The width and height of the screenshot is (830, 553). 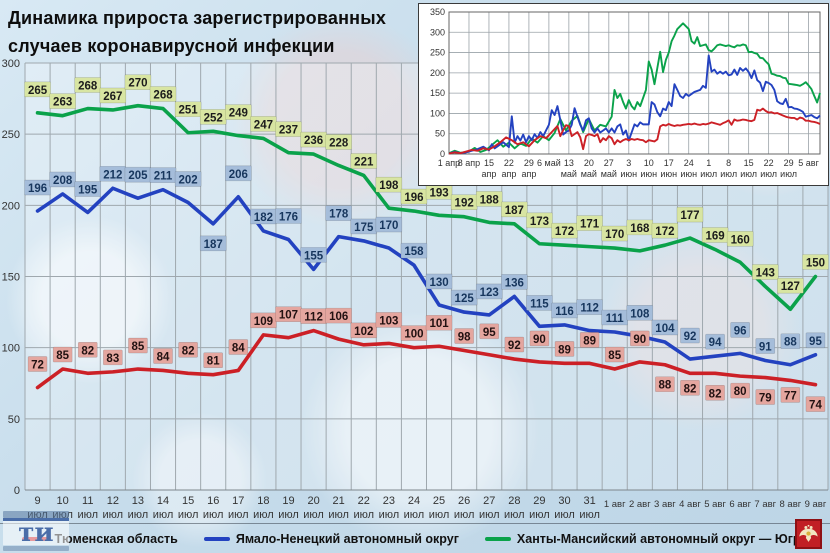 I want to click on svg-text: 115, so click(x=539, y=304).